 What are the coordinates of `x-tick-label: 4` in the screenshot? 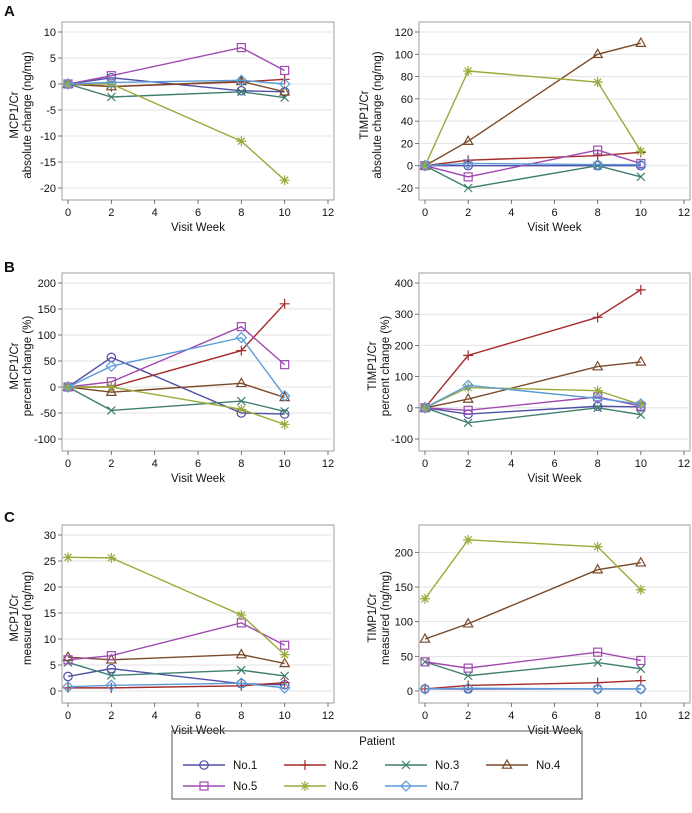 It's located at (155, 716).